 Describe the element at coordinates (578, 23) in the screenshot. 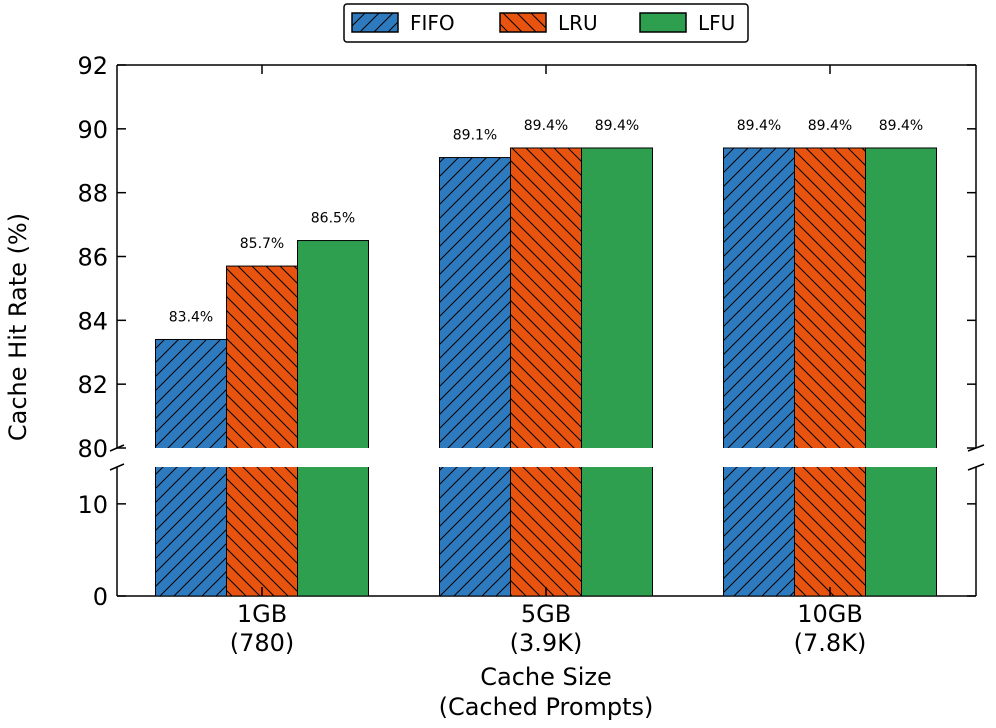

I see `legend-label-lru: LRU` at that location.